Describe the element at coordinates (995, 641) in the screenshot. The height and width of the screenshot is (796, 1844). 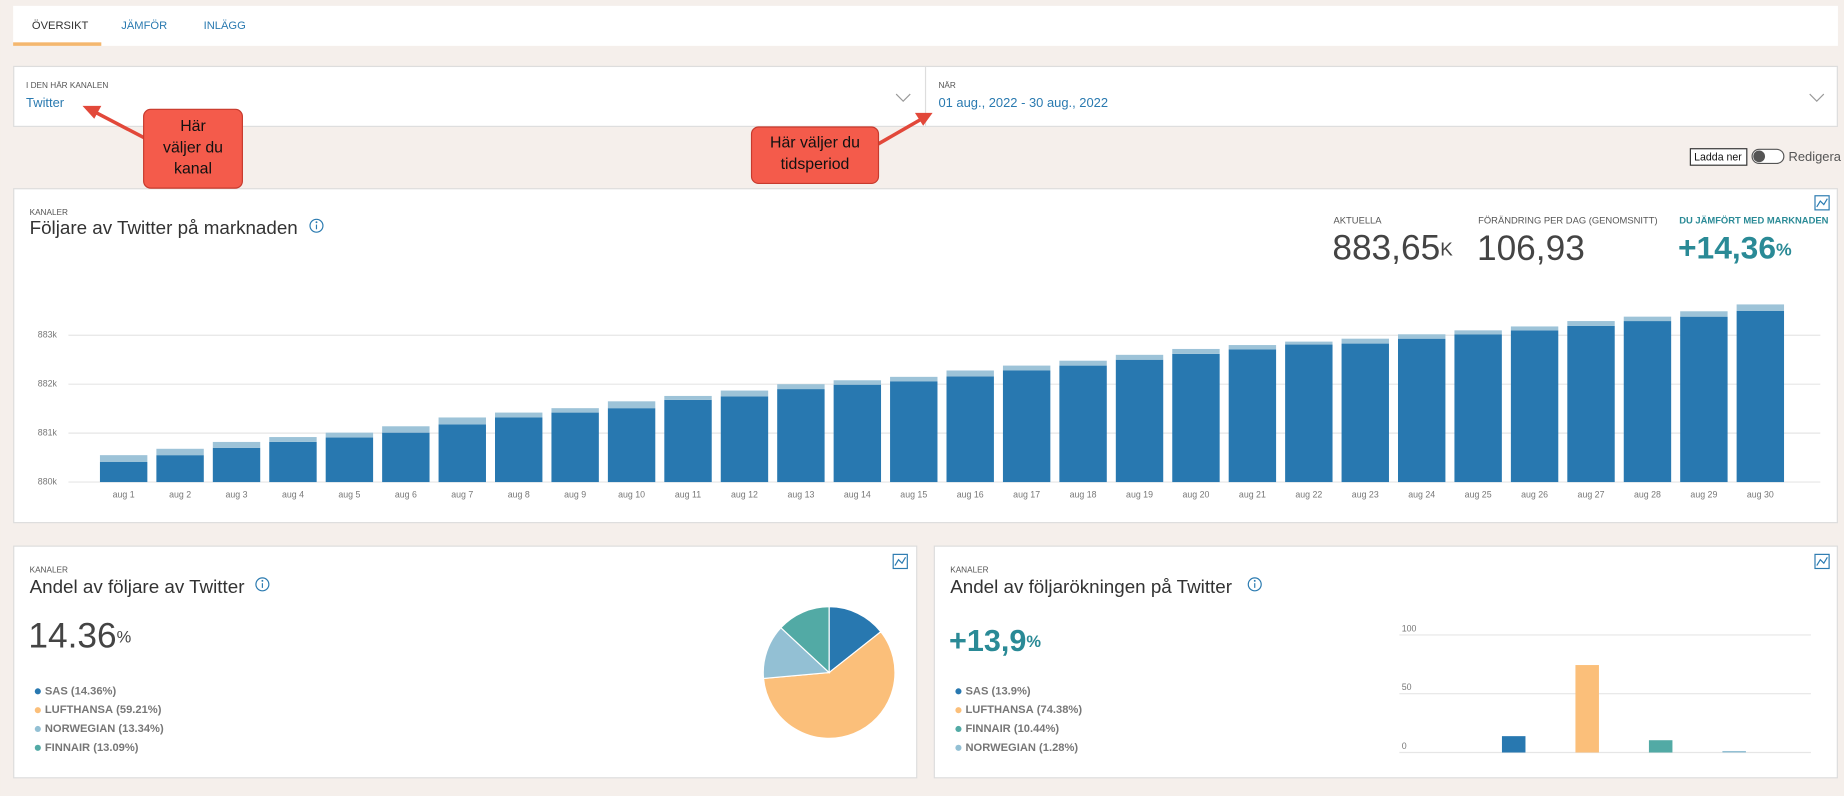
I see `headline: +13,9%` at that location.